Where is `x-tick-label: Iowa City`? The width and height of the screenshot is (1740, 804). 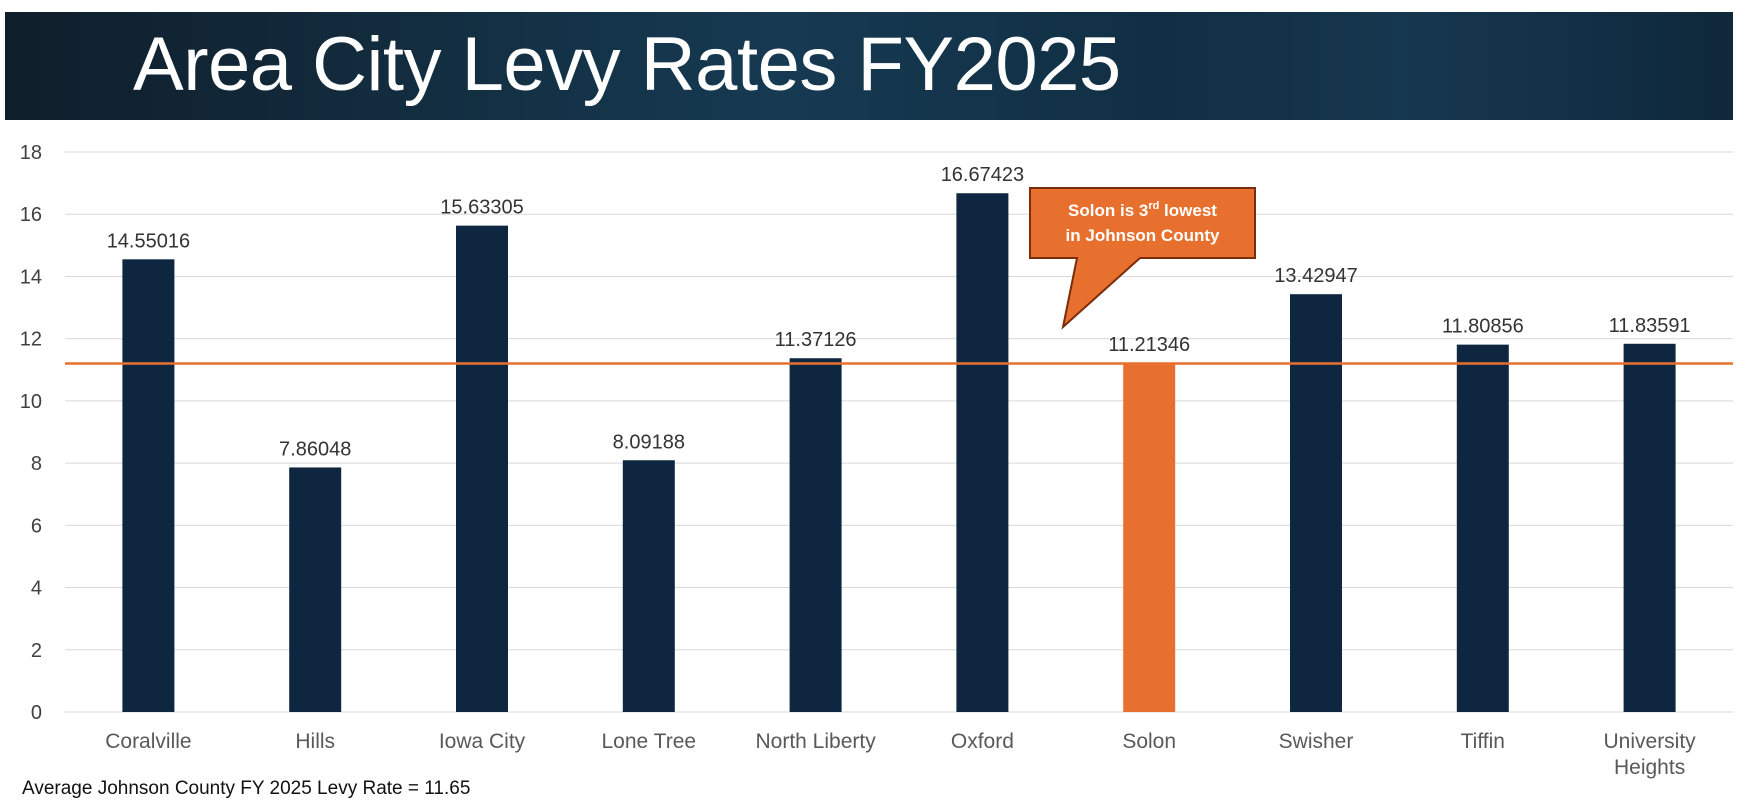 x-tick-label: Iowa City is located at coordinates (482, 741).